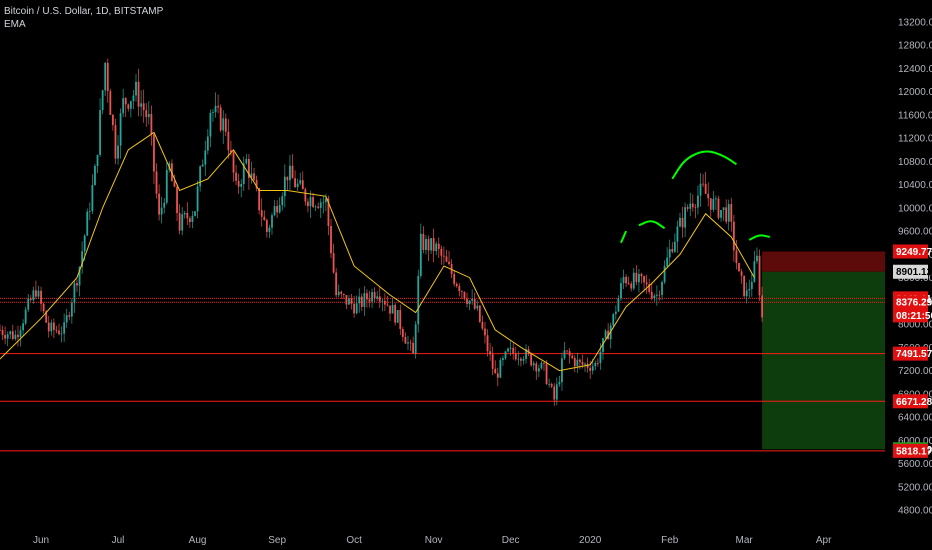  Describe the element at coordinates (914, 316) in the screenshot. I see `price-label-text: 08:21:50` at that location.